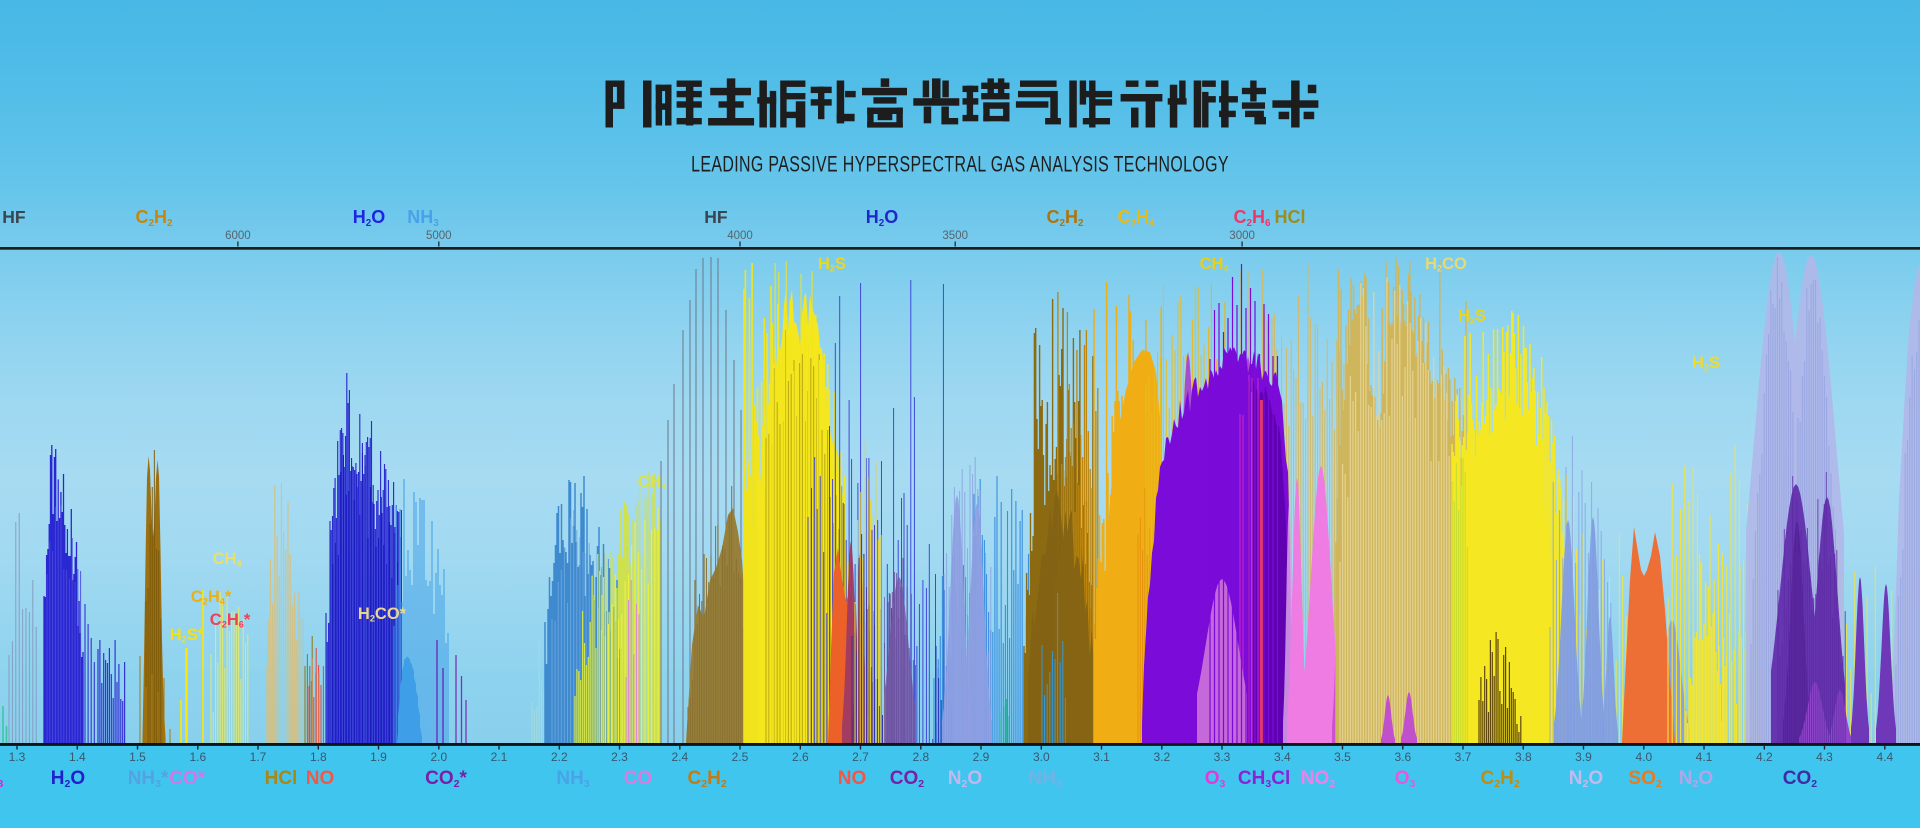  Describe the element at coordinates (860, 757) in the screenshot. I see `svg-text: 2.7` at that location.